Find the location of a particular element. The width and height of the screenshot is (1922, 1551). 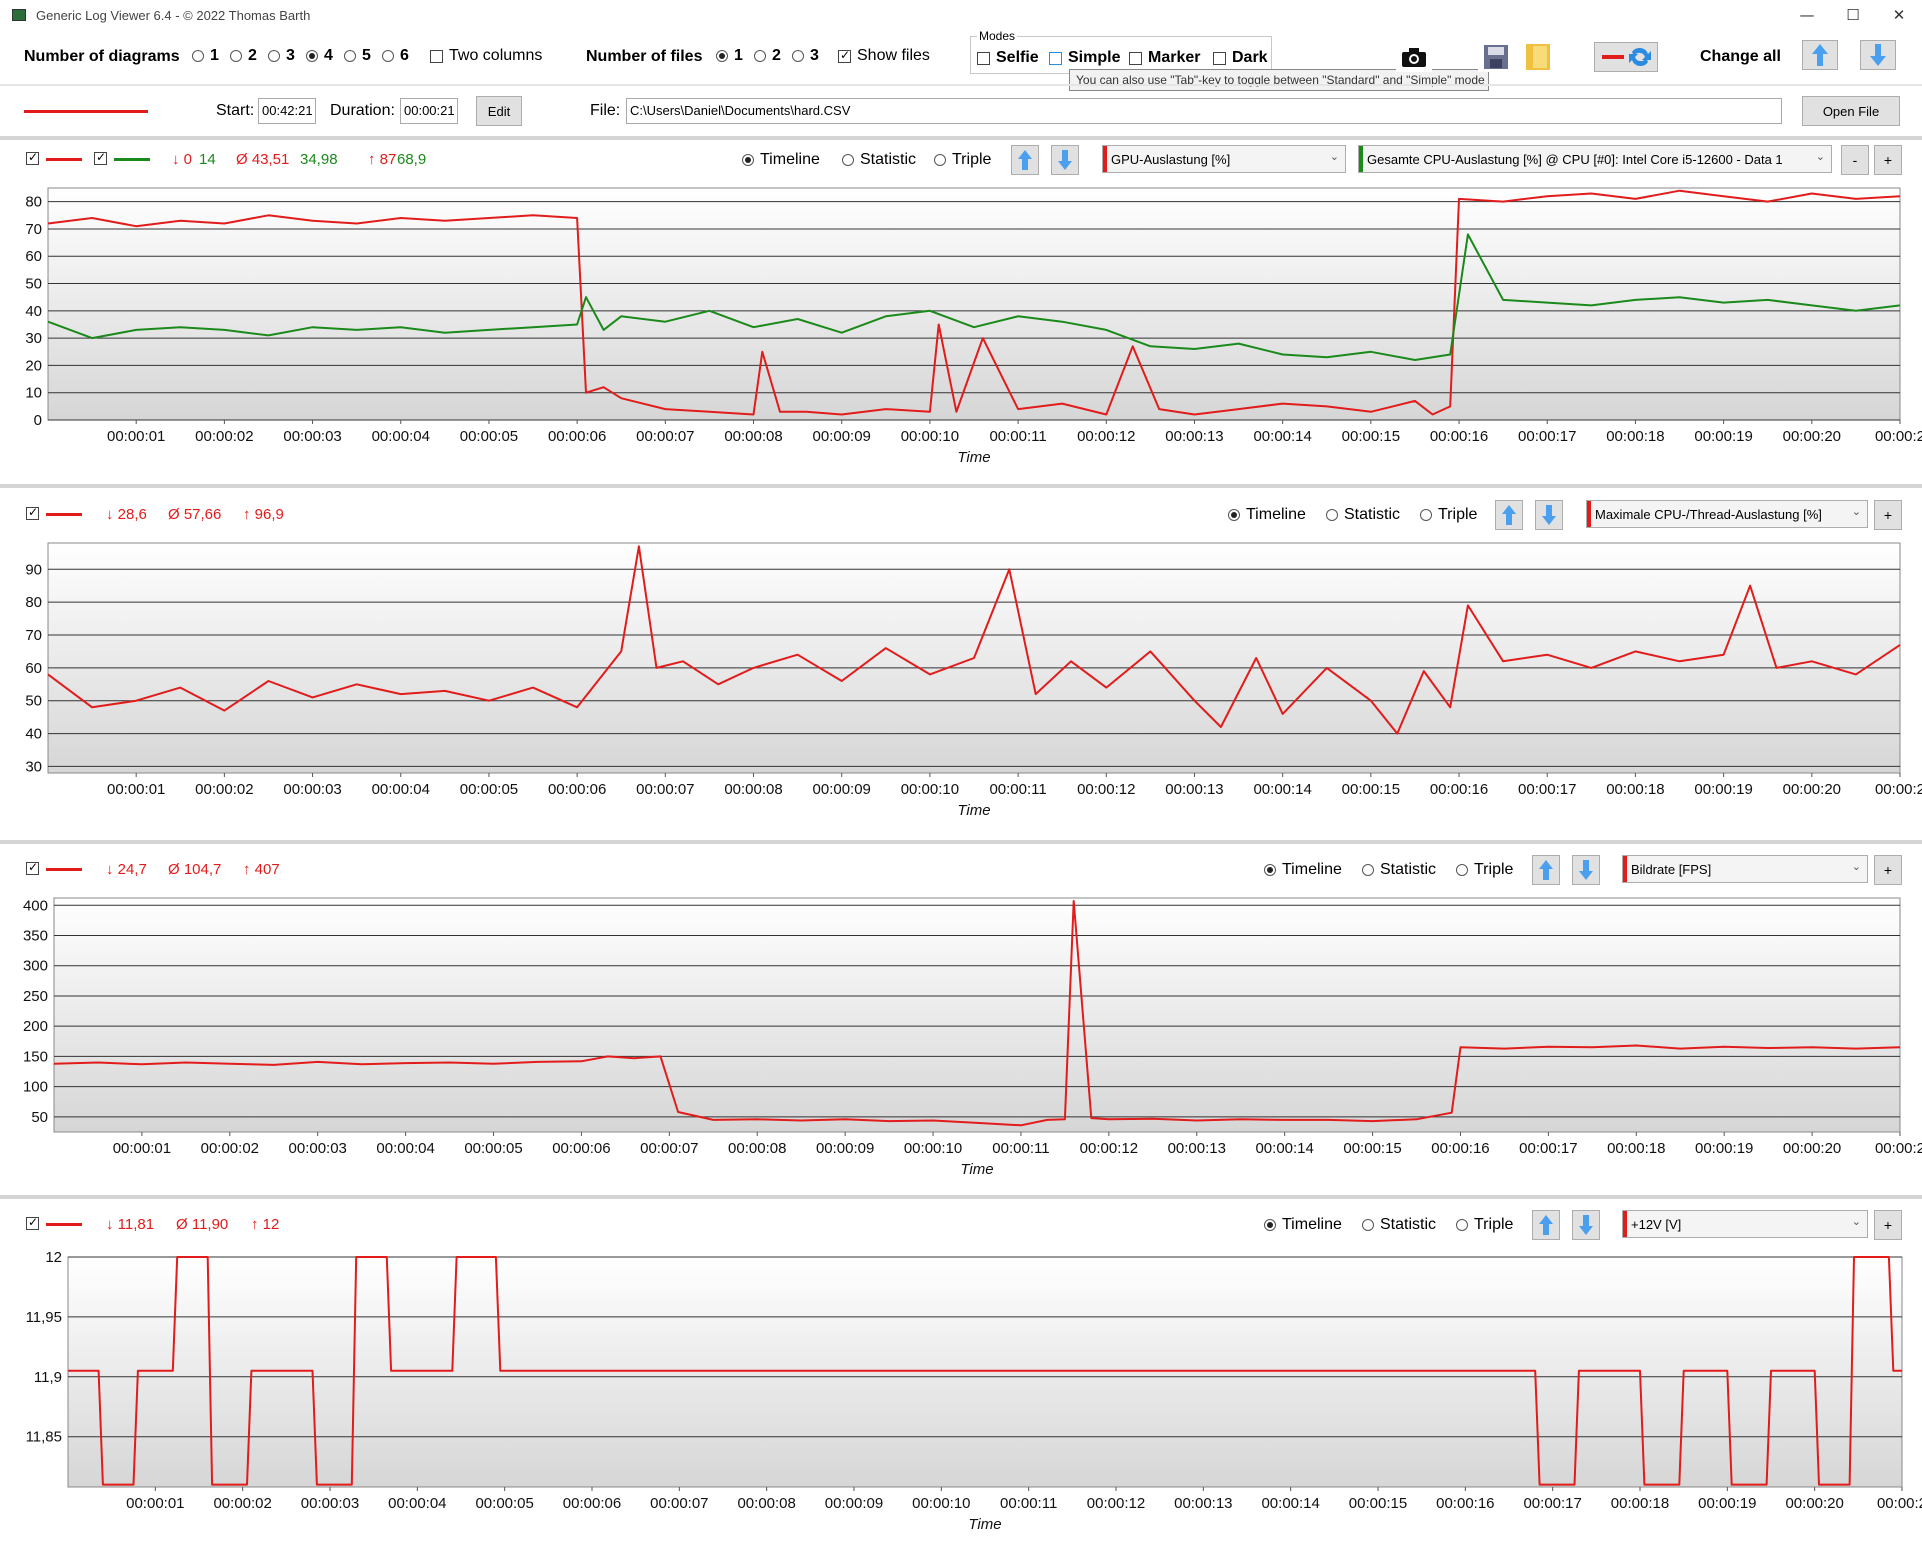

diagrams-radio-4: 4 is located at coordinates (319, 56).